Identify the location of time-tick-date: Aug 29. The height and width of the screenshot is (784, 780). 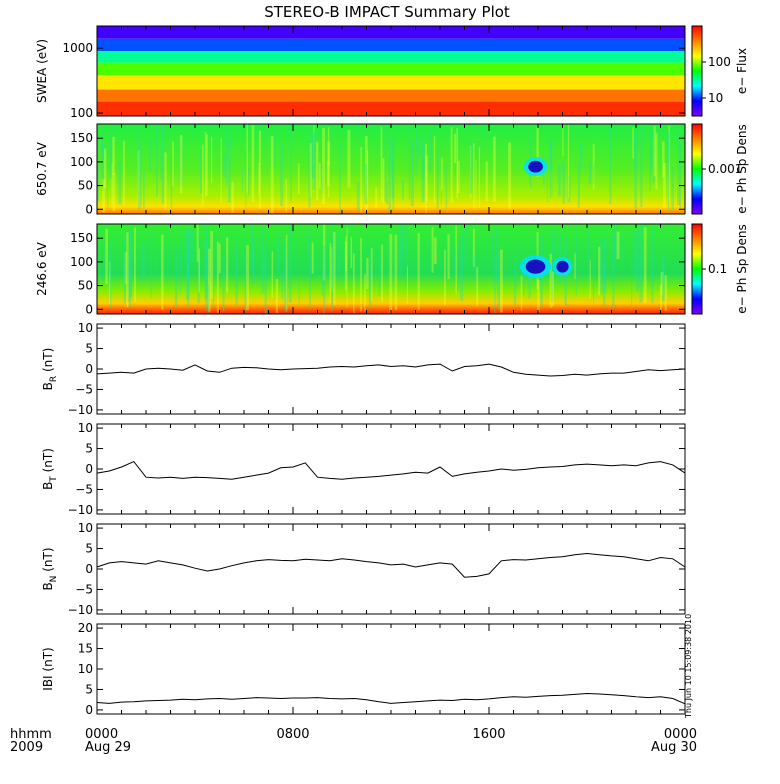
(108, 747).